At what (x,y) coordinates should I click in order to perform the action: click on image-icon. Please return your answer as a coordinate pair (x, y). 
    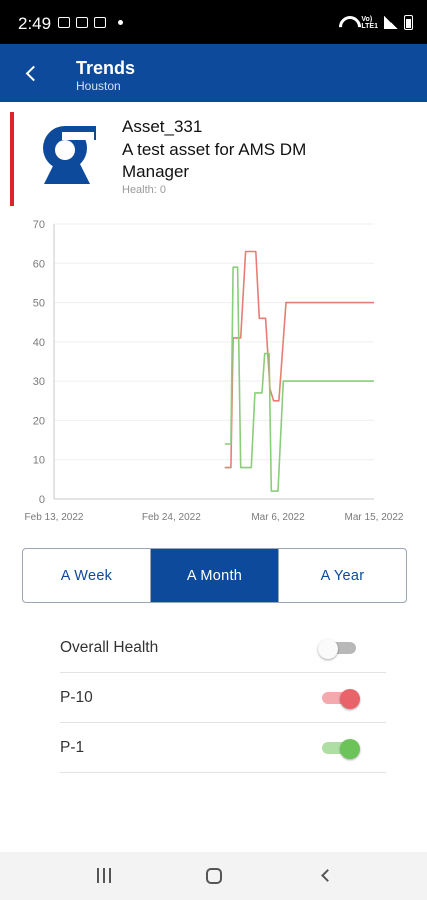
    Looking at the image, I should click on (64, 22).